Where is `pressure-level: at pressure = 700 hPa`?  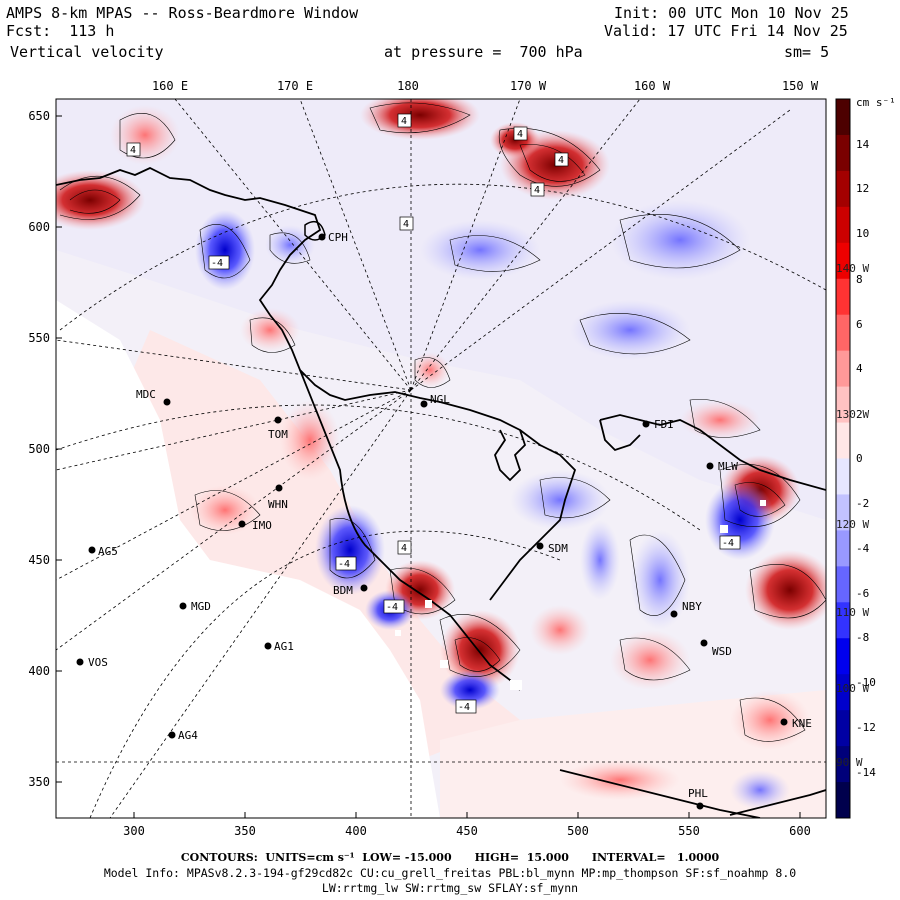 pressure-level: at pressure = 700 hPa is located at coordinates (483, 52).